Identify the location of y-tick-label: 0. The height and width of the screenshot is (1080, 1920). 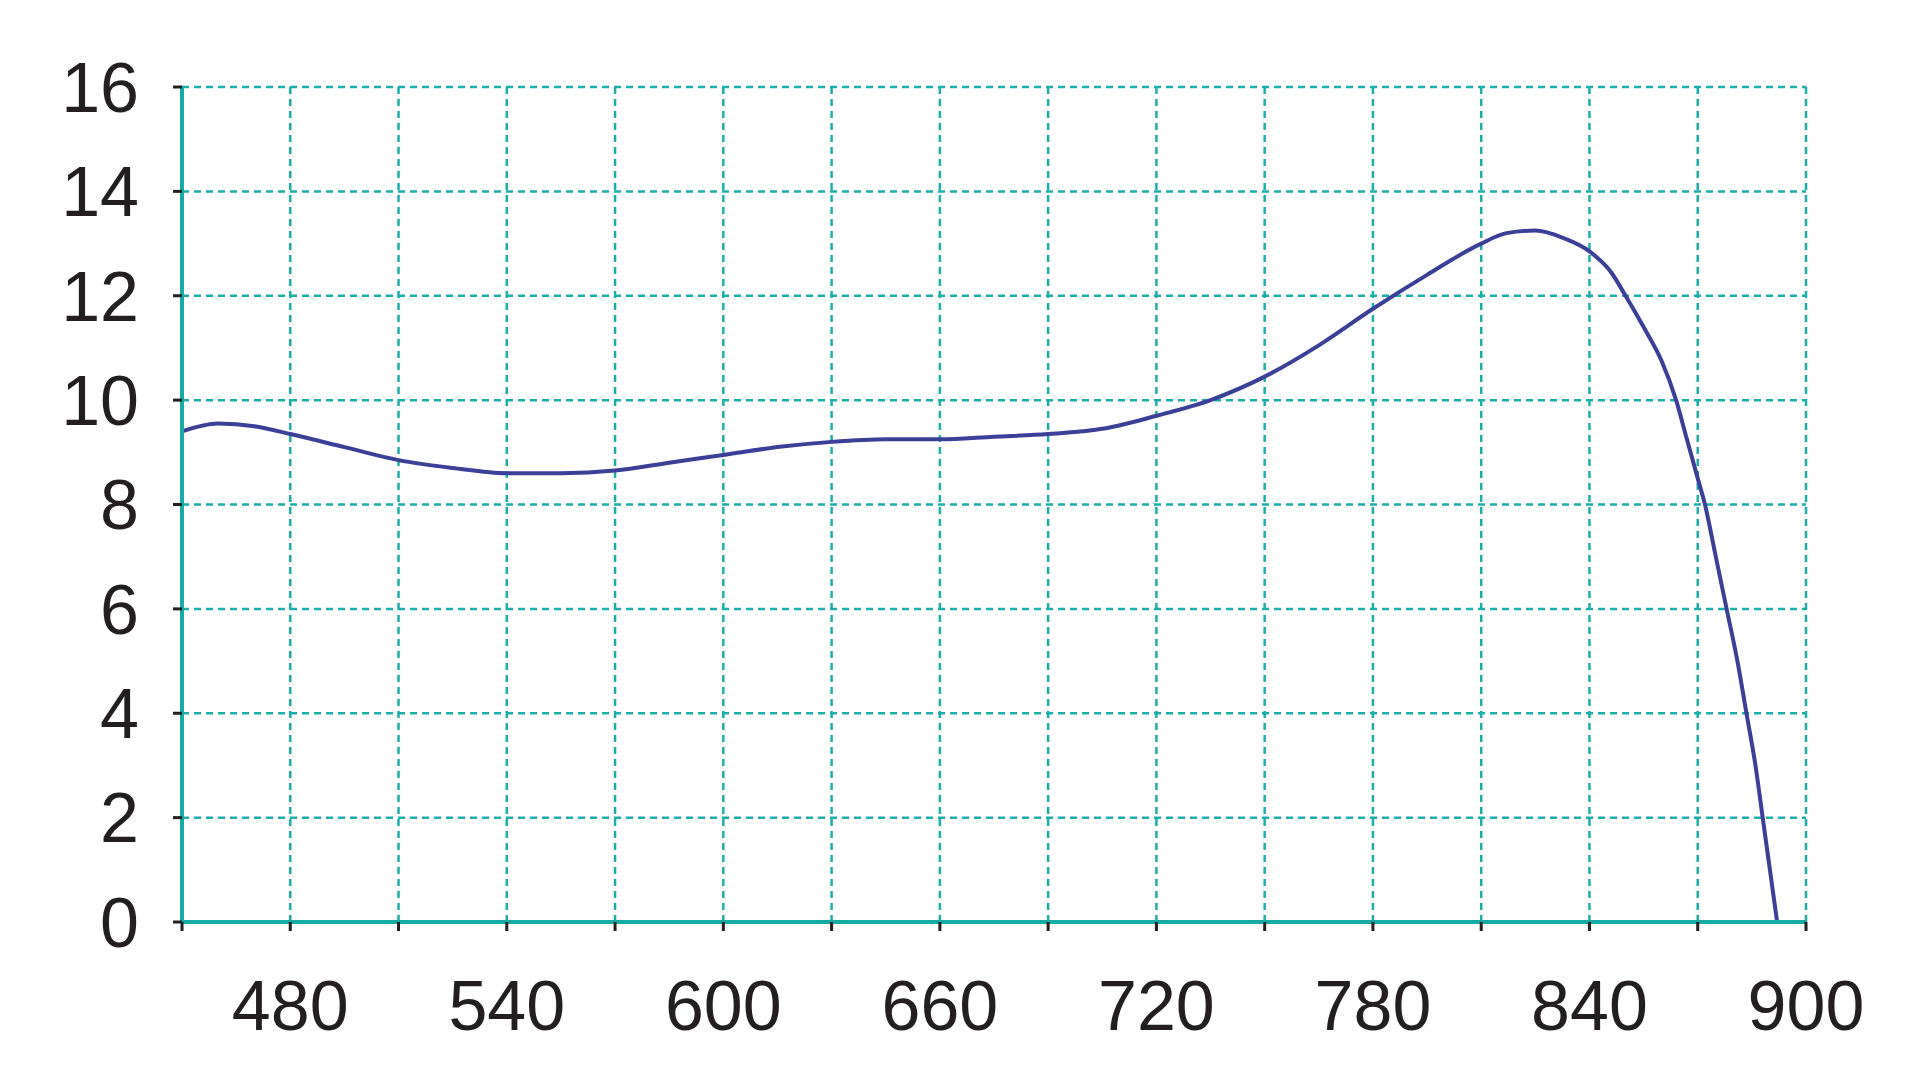
(119, 922).